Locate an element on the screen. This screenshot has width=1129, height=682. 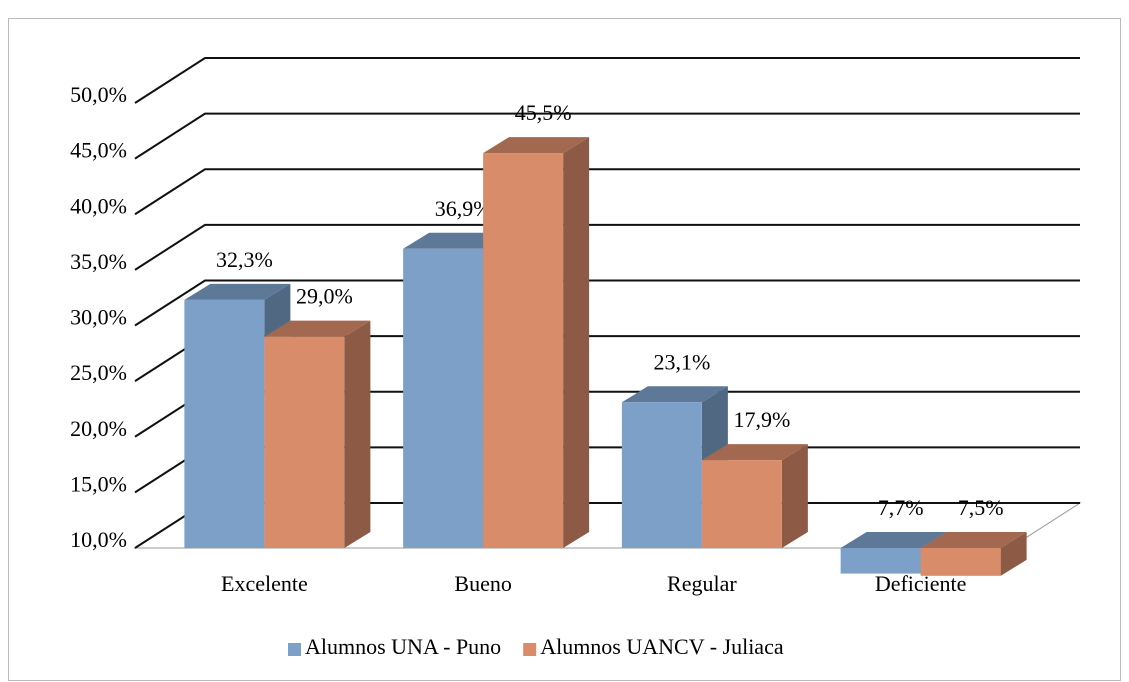
x-tick-label: Bueno is located at coordinates (482, 583).